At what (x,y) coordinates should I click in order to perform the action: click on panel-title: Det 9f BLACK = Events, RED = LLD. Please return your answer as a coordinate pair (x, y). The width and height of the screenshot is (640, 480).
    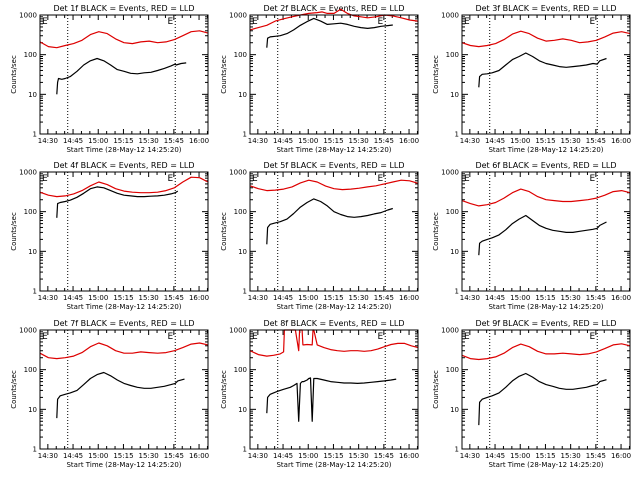
    Looking at the image, I should click on (545, 323).